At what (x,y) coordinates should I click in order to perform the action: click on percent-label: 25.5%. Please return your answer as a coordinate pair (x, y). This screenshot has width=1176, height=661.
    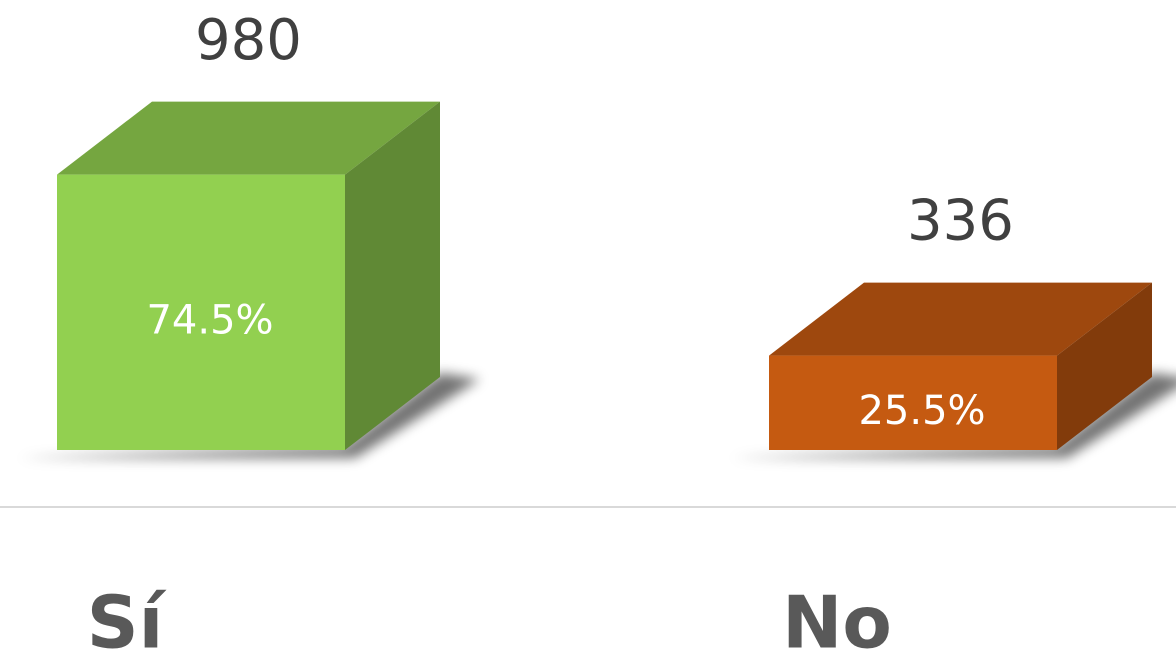
    Looking at the image, I should click on (921, 411).